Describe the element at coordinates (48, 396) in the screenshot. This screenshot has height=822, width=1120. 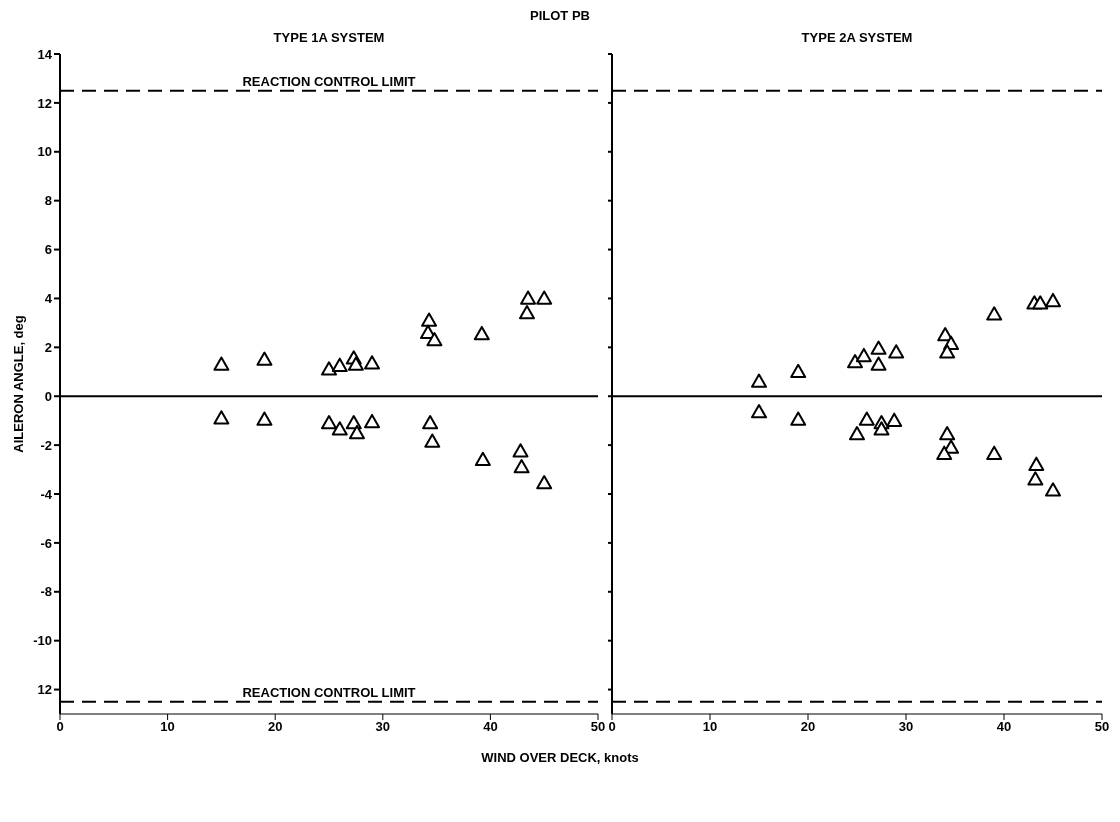
I see `y-tick-label: 0` at that location.